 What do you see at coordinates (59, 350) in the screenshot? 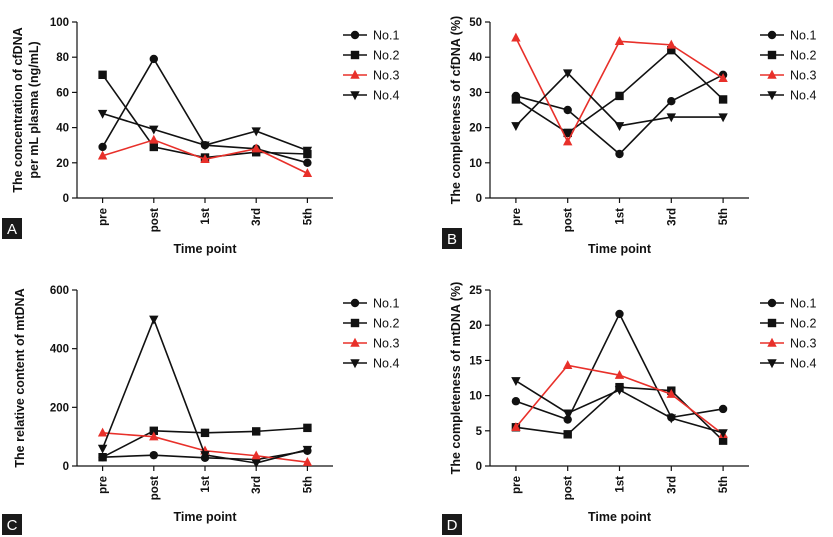
I see `y-tick-label: 400` at bounding box center [59, 350].